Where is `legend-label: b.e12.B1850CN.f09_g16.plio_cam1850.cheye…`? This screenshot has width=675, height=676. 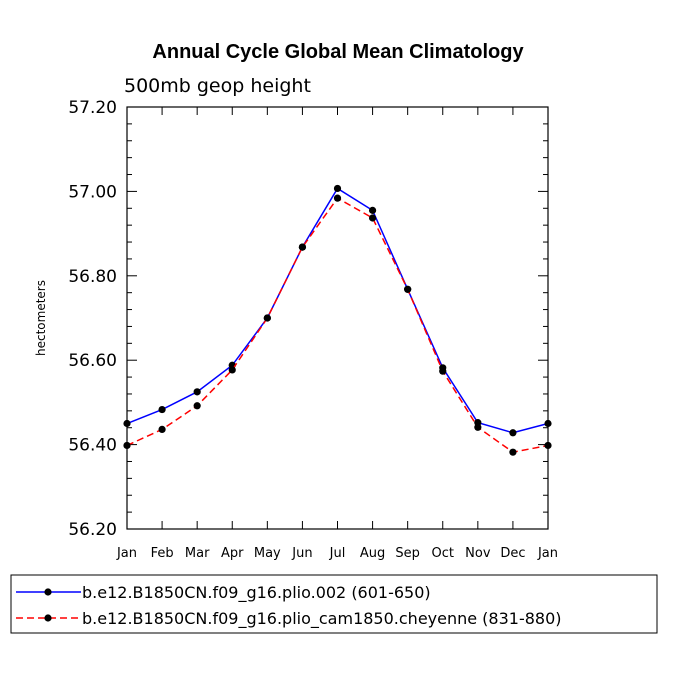 legend-label: b.e12.B1850CN.f09_g16.plio_cam1850.cheye… is located at coordinates (322, 619).